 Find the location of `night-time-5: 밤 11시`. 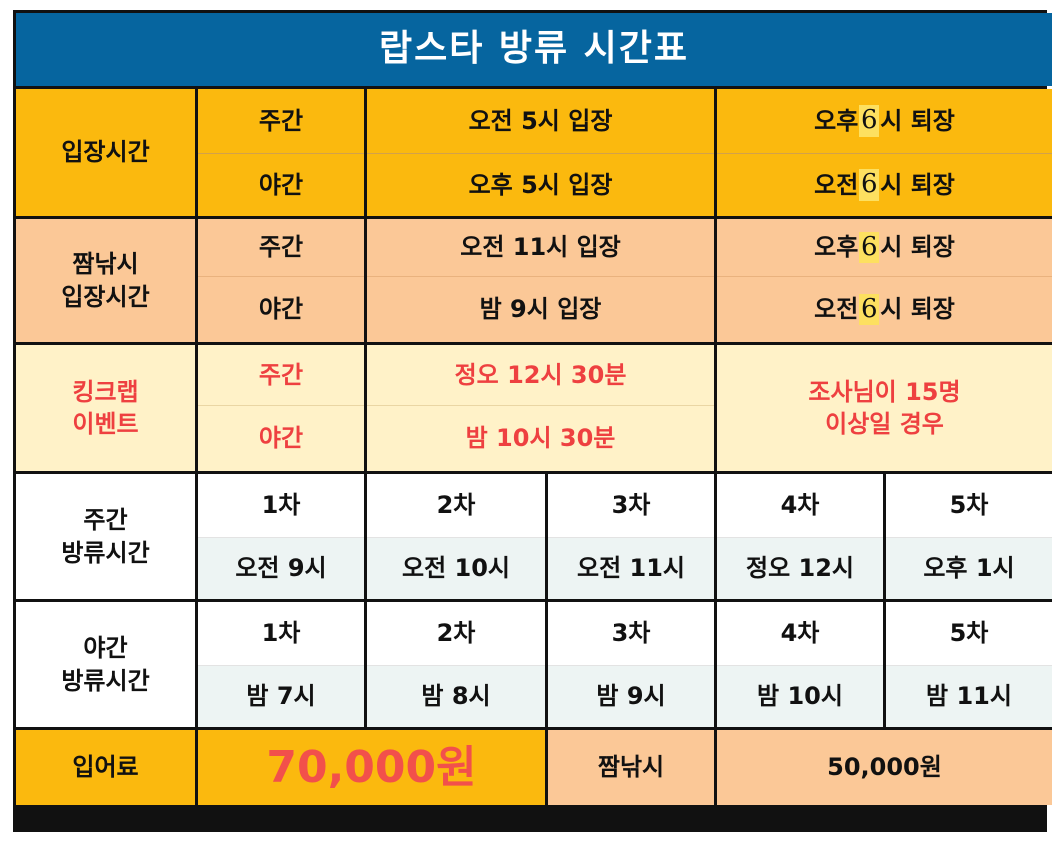

night-time-5: 밤 11시 is located at coordinates (969, 696).